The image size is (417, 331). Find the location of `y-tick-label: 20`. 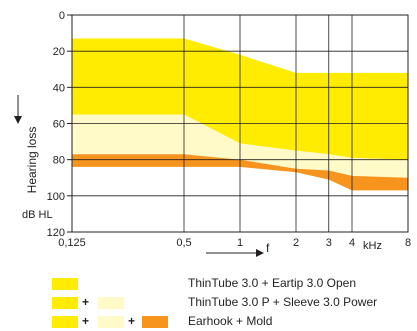

y-tick-label: 20 is located at coordinates (59, 52).